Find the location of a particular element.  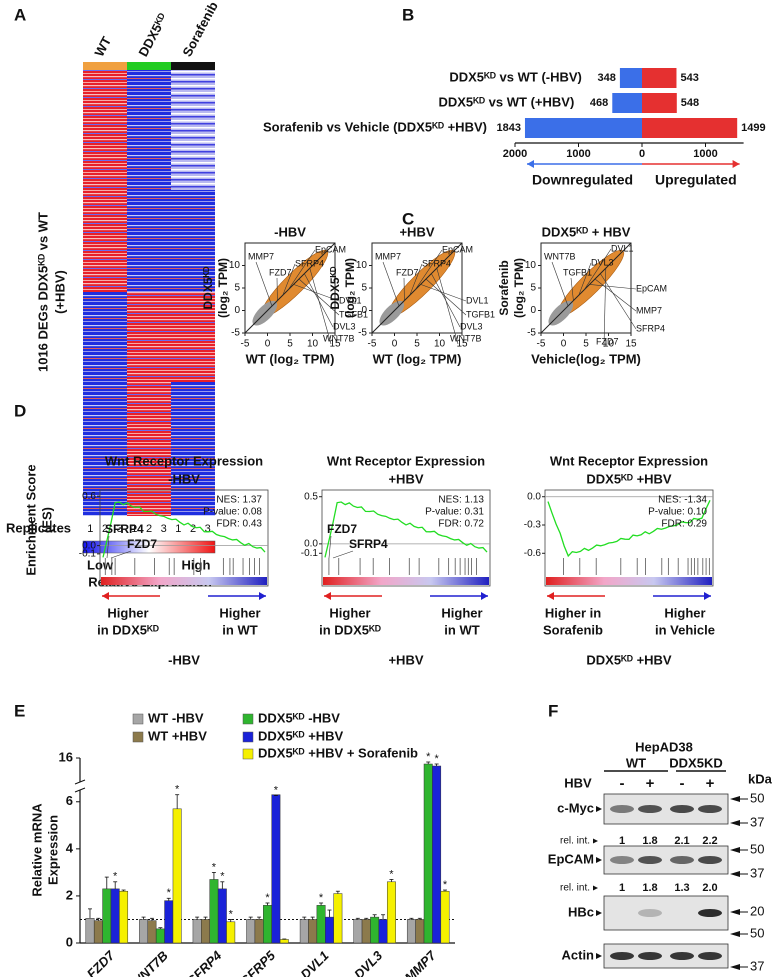

y-tick-label: 2 is located at coordinates (69, 894).